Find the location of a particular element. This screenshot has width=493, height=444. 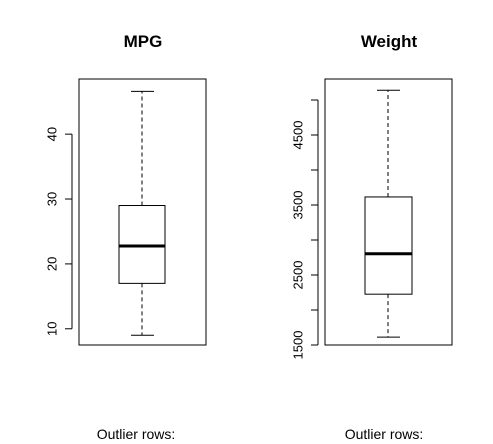

mpg-tick-label: 40 is located at coordinates (52, 134).